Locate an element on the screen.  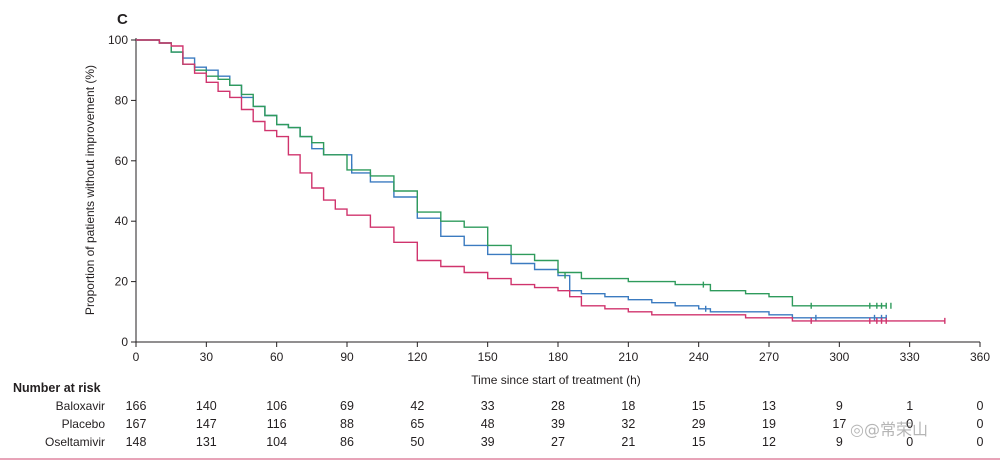
risk-value: 48 is located at coordinates (488, 424).